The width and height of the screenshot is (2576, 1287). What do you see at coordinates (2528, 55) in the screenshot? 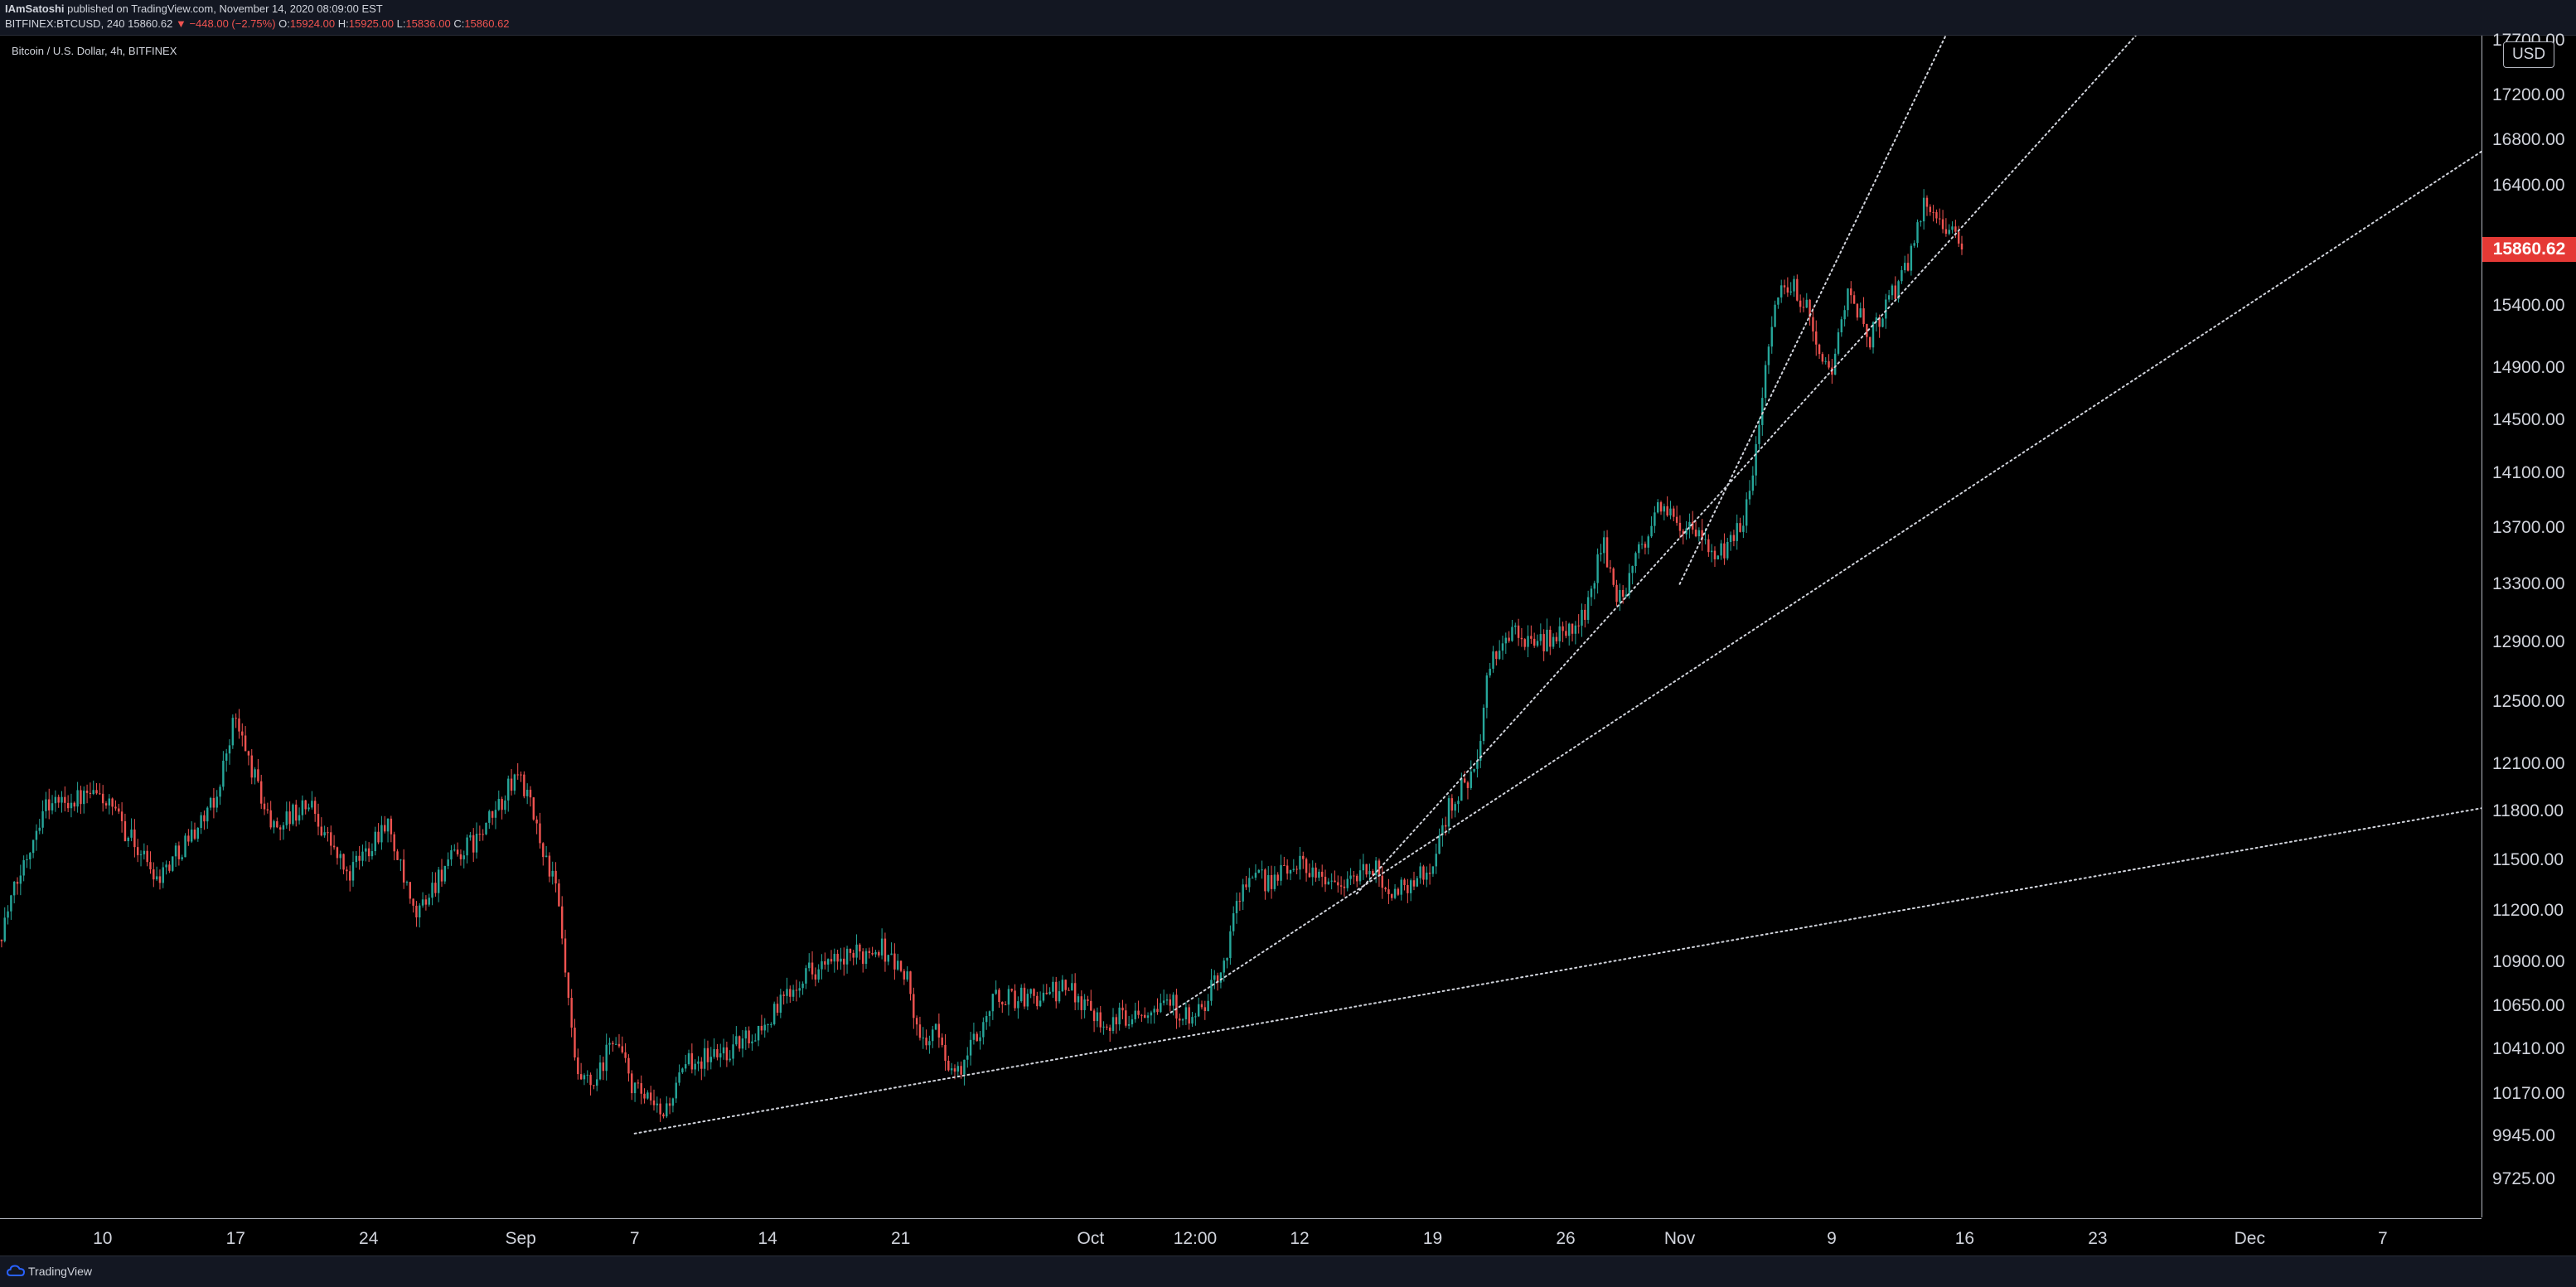
I see `currency-badge: USD` at bounding box center [2528, 55].